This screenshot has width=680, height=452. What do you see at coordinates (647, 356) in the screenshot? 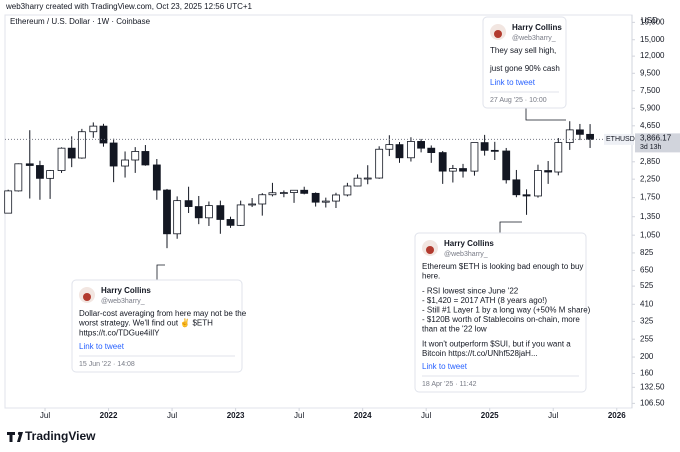
I see `y-tick-label: 200` at bounding box center [647, 356].